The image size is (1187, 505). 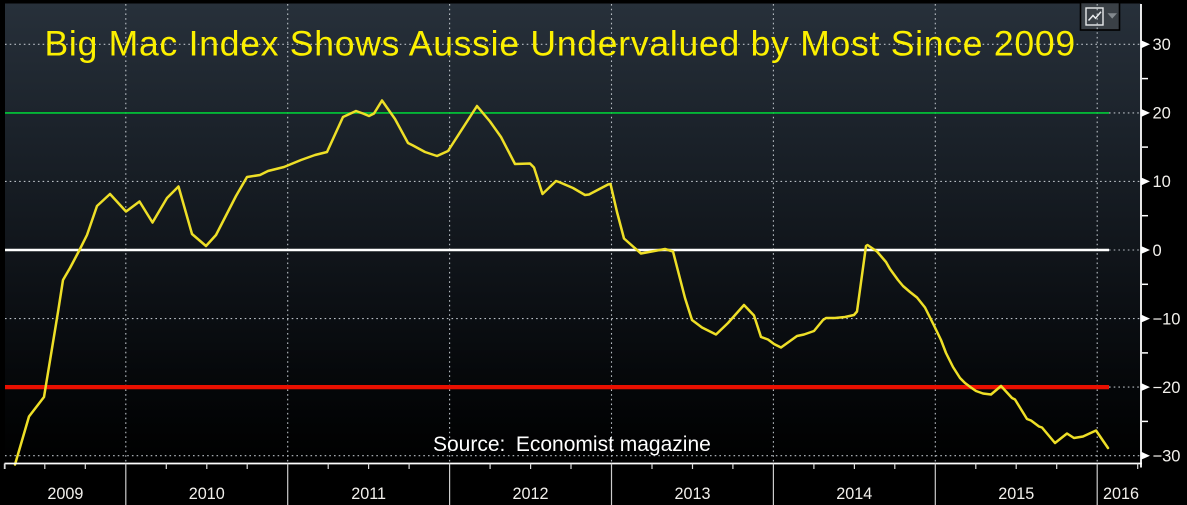 What do you see at coordinates (207, 494) in the screenshot?
I see `svg-text: 2010` at bounding box center [207, 494].